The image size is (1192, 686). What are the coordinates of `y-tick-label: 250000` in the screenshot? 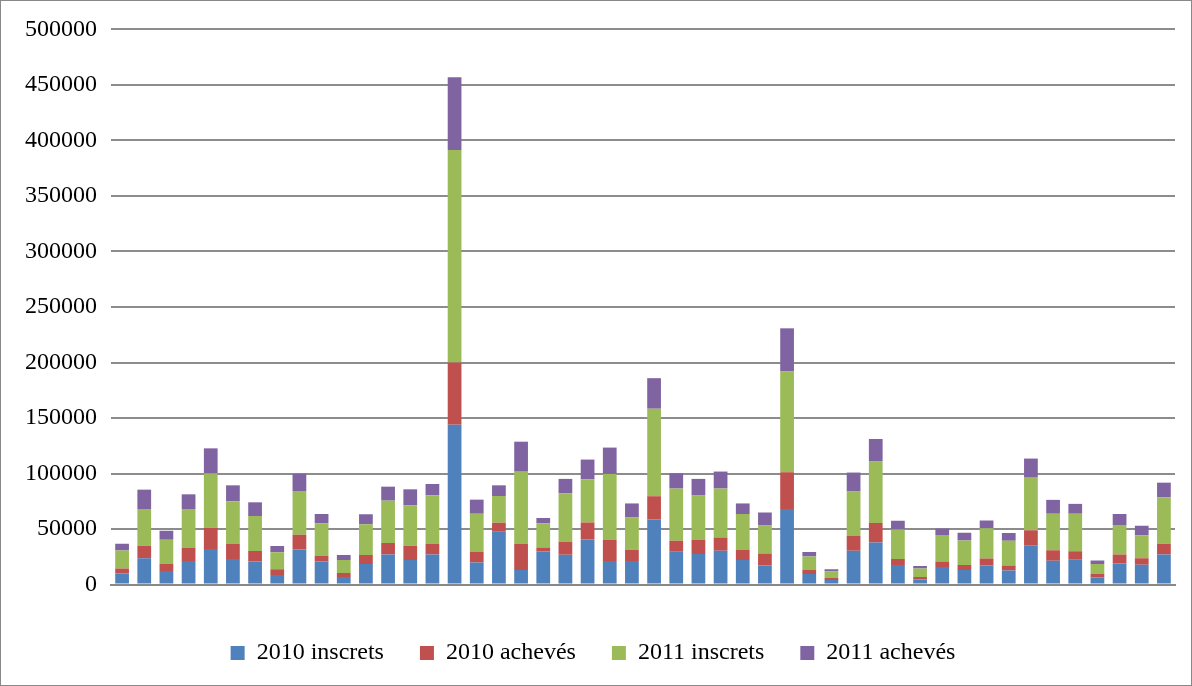 It's located at (61, 305).